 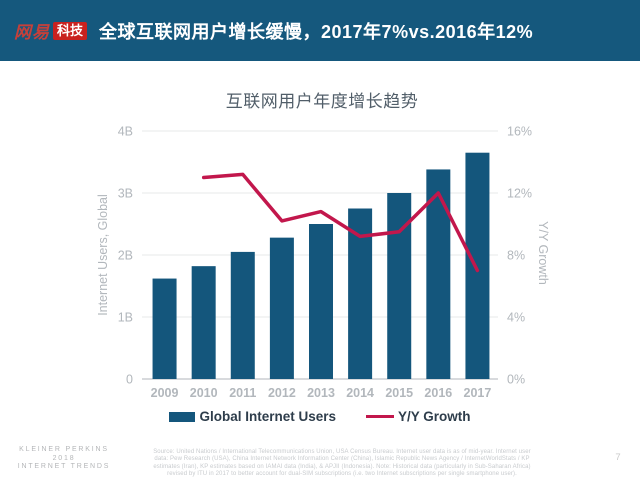 What do you see at coordinates (322, 101) in the screenshot?
I see `chart-title: 互联网用户年度增长趋势` at bounding box center [322, 101].